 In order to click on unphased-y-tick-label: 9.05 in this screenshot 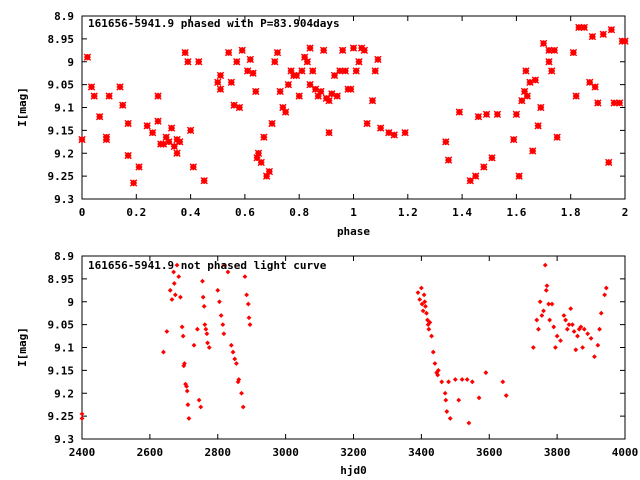, I will do `click(61, 325)`.